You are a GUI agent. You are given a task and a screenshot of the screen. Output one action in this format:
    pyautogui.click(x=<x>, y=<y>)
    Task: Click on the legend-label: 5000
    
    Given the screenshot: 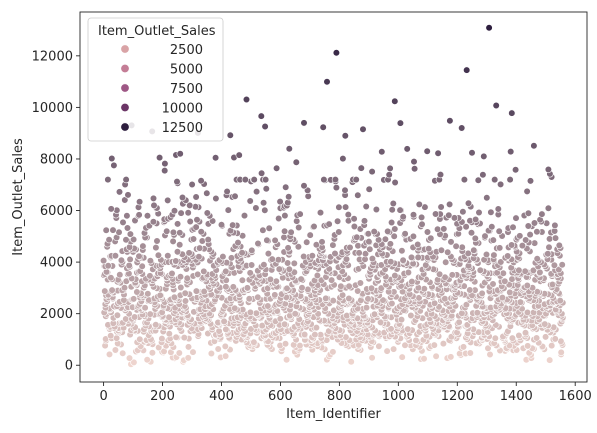 What is the action you would take?
    pyautogui.click(x=186, y=70)
    